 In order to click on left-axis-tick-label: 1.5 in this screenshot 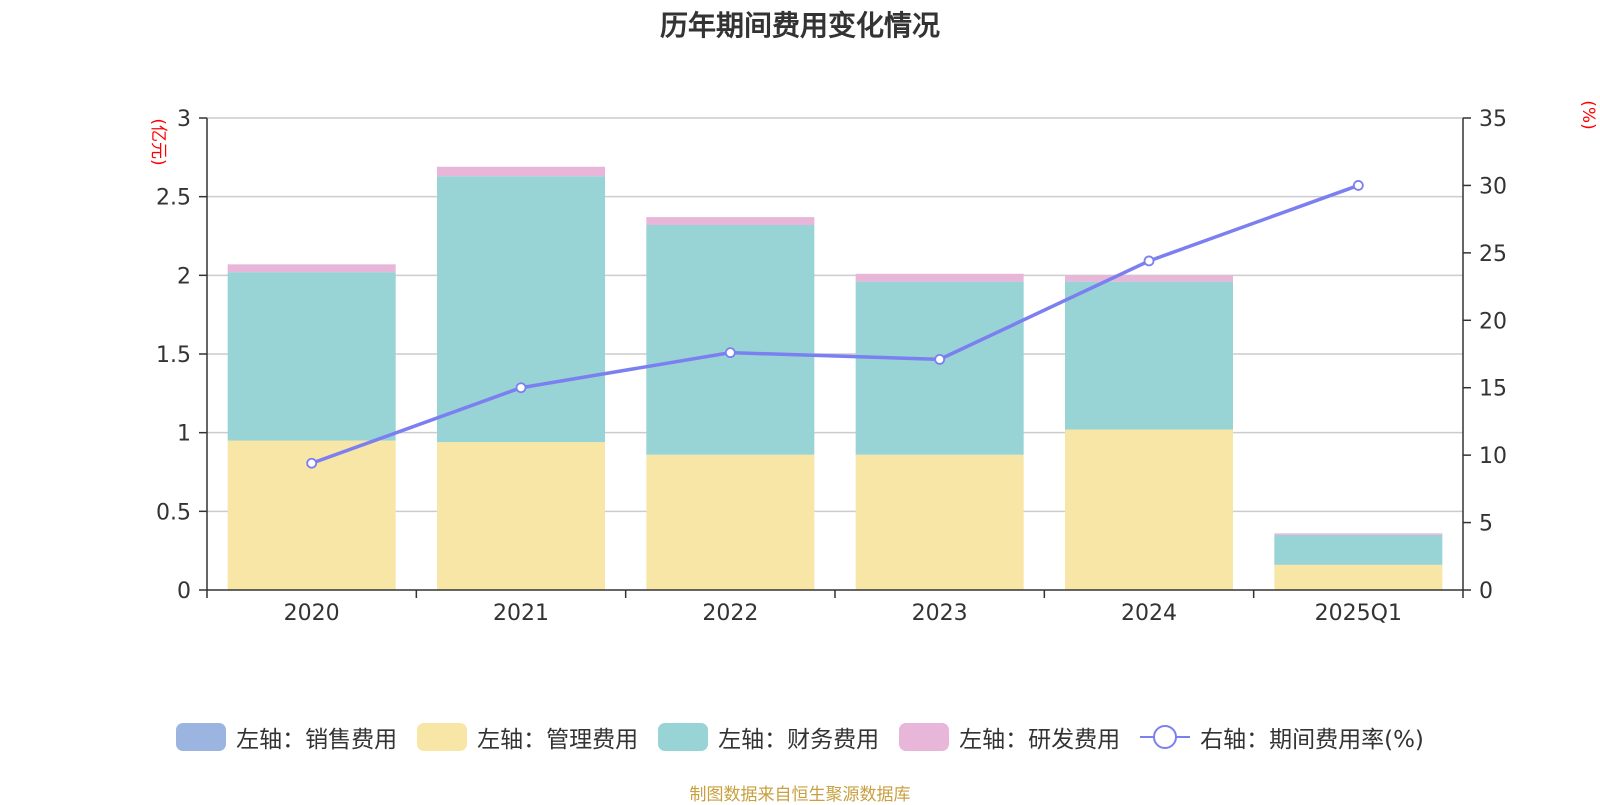, I will do `click(173, 355)`.